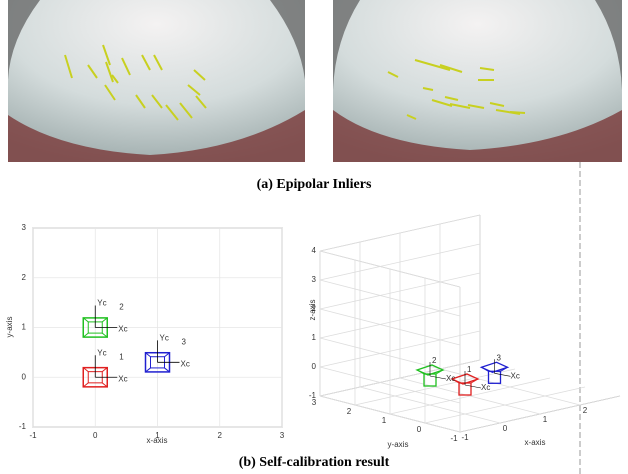  Describe the element at coordinates (314, 337) in the screenshot. I see `z-tick-label: 1` at that location.